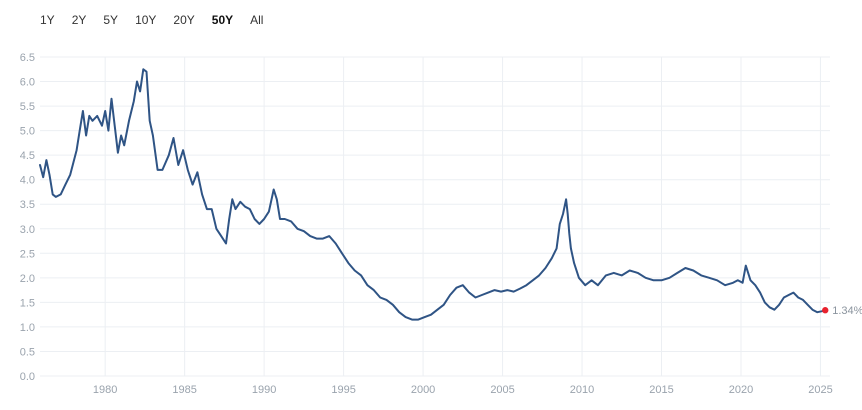 This screenshot has width=862, height=410. Describe the element at coordinates (502, 390) in the screenshot. I see `x-tick-label: 2005` at that location.